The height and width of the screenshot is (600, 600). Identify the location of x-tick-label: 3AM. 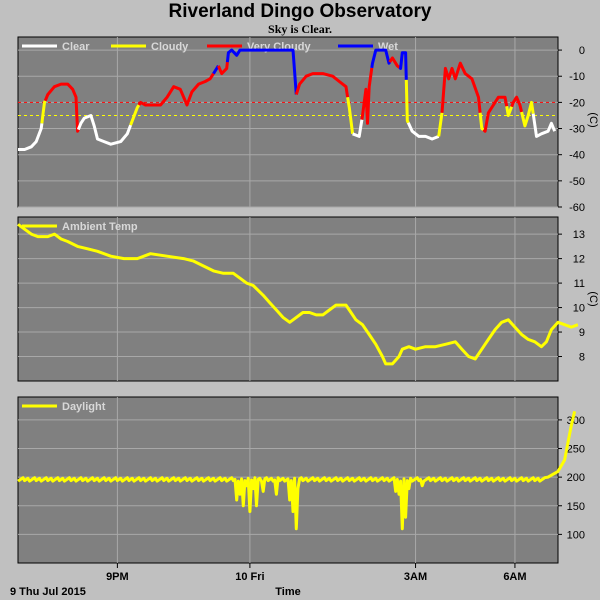
(415, 577).